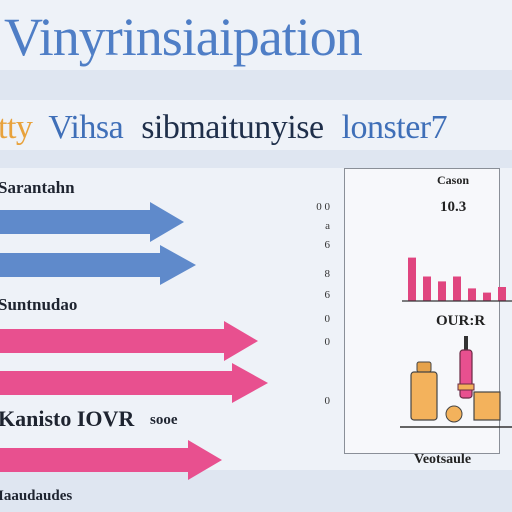  I want to click on lab-equipment-illustration, so click(456, 382).